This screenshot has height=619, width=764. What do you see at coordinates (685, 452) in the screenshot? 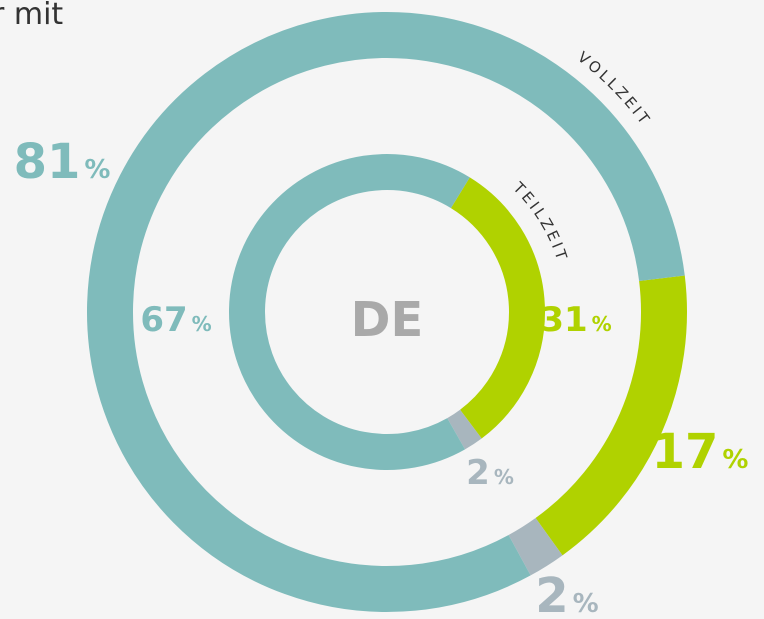
I see `value-number: 17` at bounding box center [685, 452].